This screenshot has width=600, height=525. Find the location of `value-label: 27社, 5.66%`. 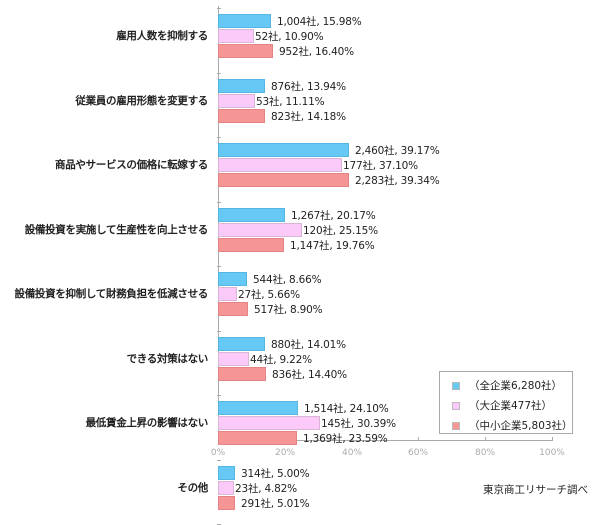

value-label: 27社, 5.66% is located at coordinates (269, 295).